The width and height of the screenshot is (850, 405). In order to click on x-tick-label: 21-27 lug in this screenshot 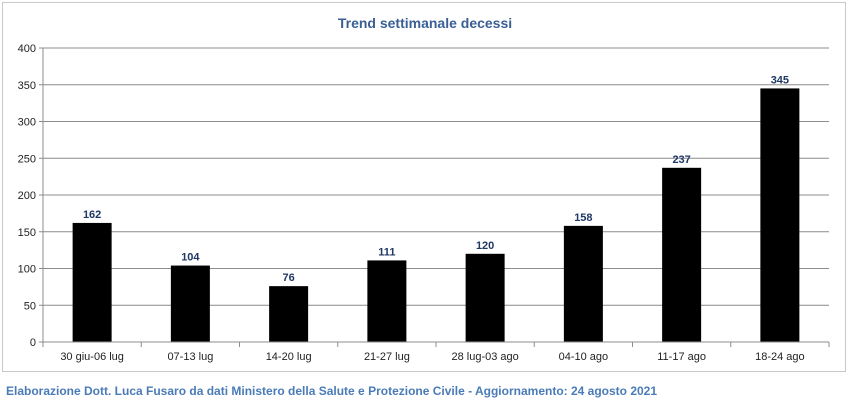, I will do `click(387, 357)`.